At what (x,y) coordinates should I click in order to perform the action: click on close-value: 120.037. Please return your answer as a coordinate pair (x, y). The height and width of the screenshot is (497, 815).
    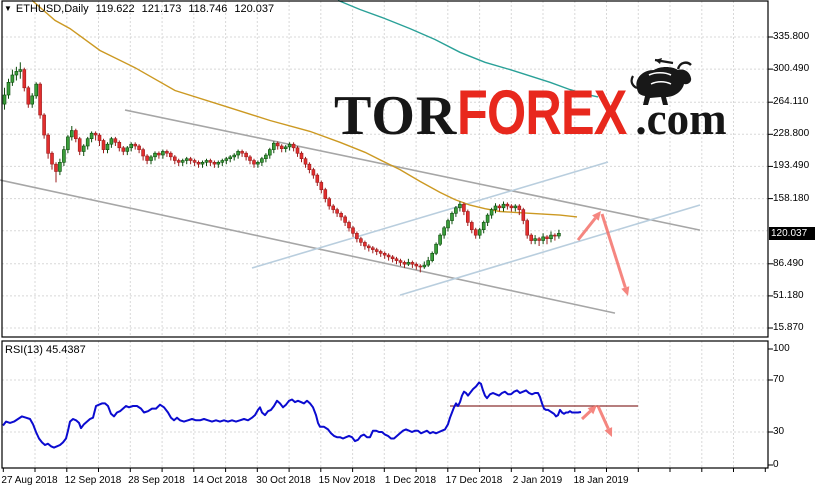
    Looking at the image, I should click on (254, 9).